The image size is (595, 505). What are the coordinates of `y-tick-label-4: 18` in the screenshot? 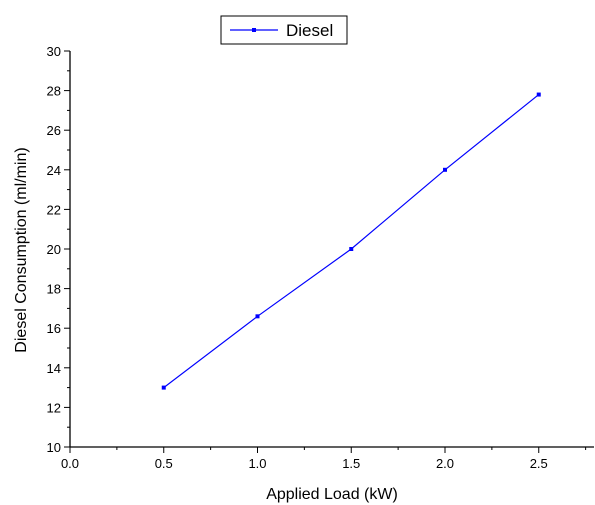 It's located at (54, 289).